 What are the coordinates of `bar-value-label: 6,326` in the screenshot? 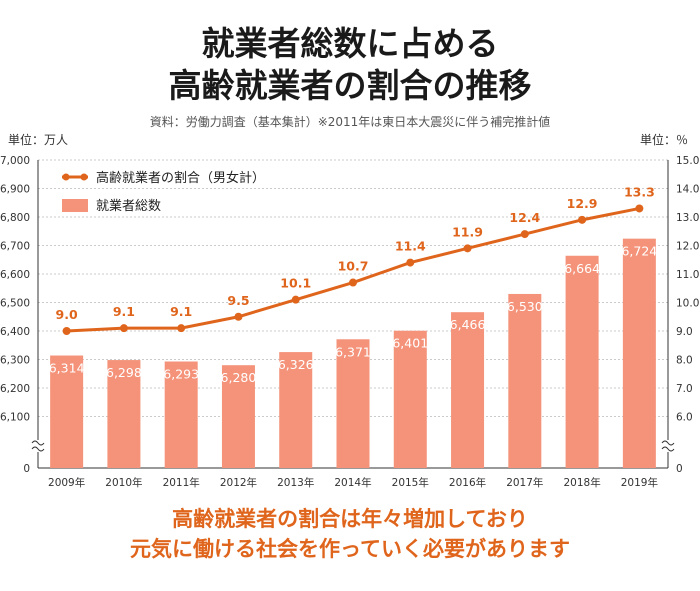 It's located at (296, 364).